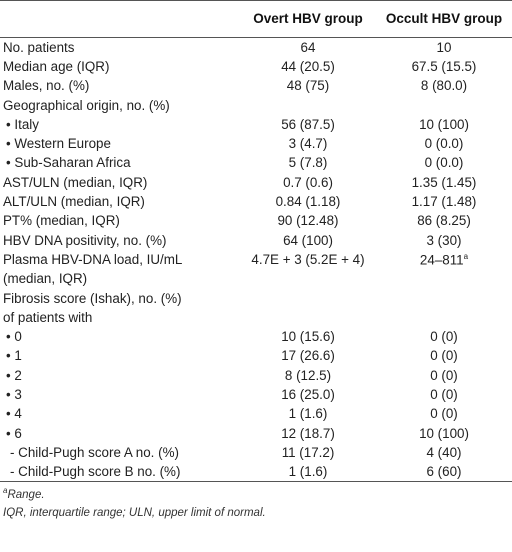  What do you see at coordinates (444, 240) in the screenshot?
I see `occult-value: 3 (30)` at bounding box center [444, 240].